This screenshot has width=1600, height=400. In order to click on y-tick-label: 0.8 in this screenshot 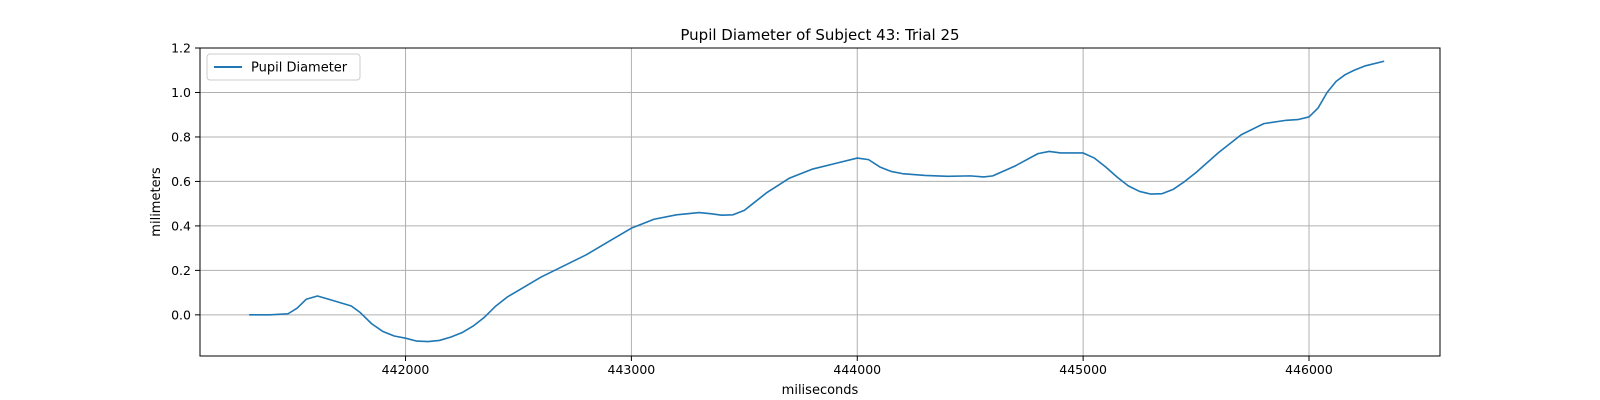, I will do `click(181, 136)`.